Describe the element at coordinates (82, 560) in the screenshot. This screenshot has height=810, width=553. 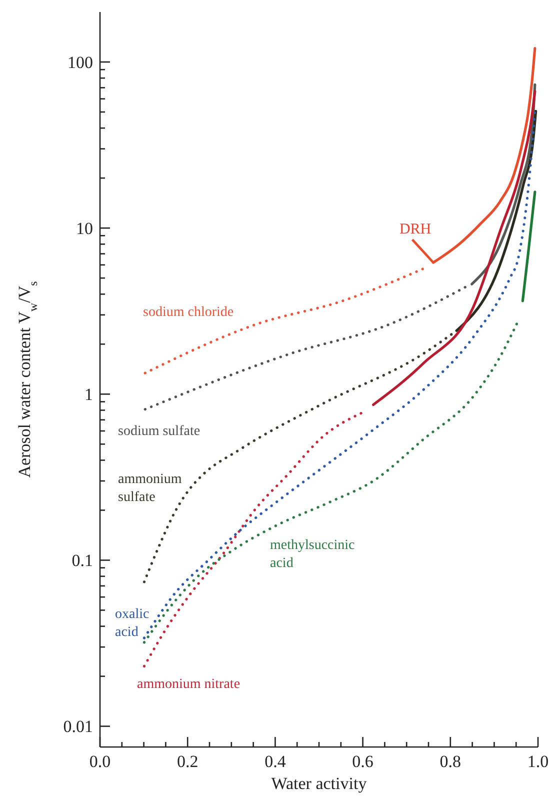
I see `y-tick-label: 0.1` at that location.